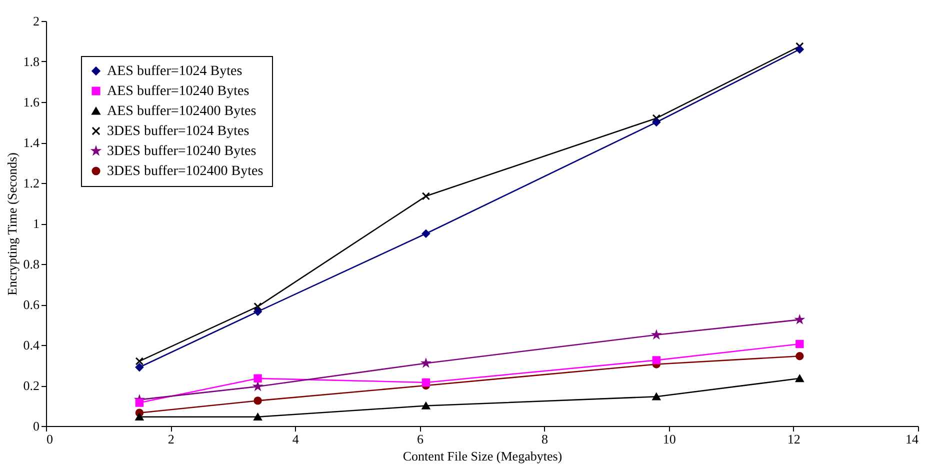 The height and width of the screenshot is (468, 934). What do you see at coordinates (174, 71) in the screenshot?
I see `legend-label: AES buffer=1024 Bytes` at bounding box center [174, 71].